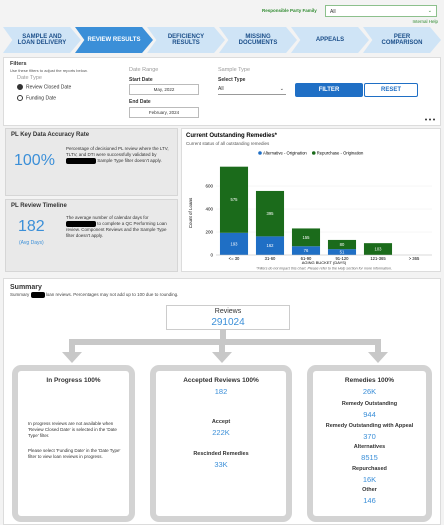 The width and height of the screenshot is (444, 525). Describe the element at coordinates (186, 40) in the screenshot. I see `nav-tab: DEFICIENCY RESULTS` at that location.